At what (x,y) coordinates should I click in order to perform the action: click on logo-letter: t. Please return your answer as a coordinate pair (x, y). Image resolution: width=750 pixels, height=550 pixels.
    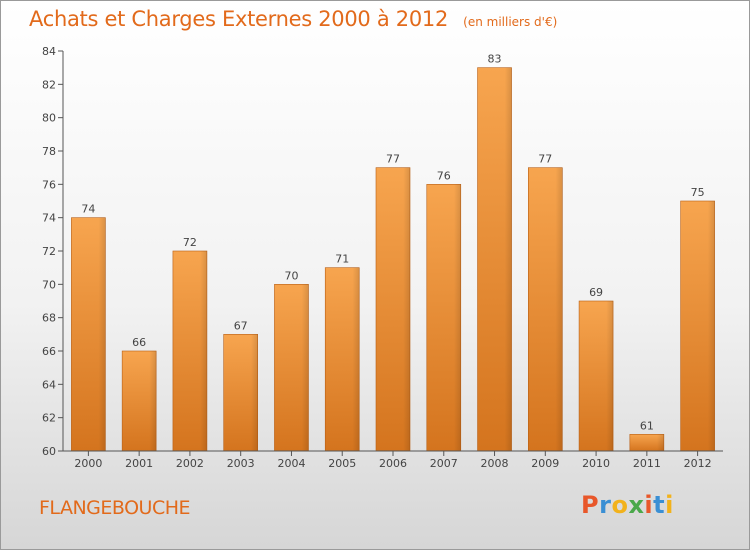
    Looking at the image, I should click on (659, 505).